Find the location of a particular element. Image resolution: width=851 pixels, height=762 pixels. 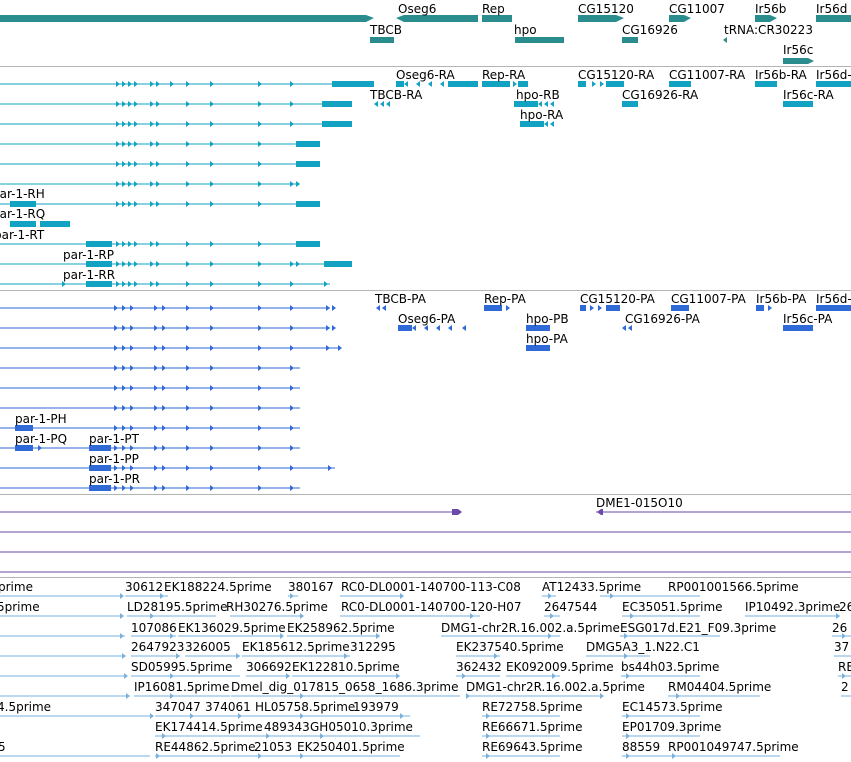

est-label: 193979 is located at coordinates (376, 707).